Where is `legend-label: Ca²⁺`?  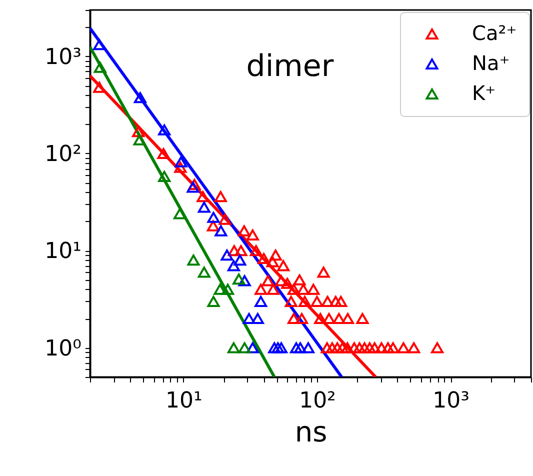 legend-label: Ca²⁺ is located at coordinates (494, 33).